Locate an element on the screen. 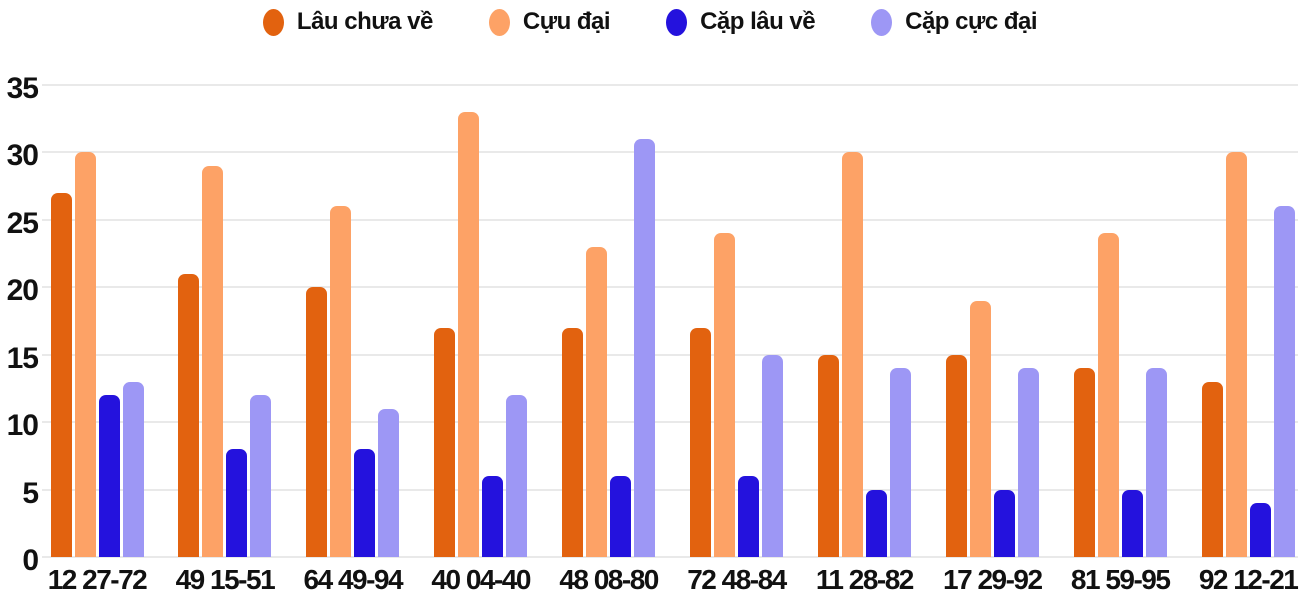  x-axis-category-label: 12 27-72 is located at coordinates (97, 579).